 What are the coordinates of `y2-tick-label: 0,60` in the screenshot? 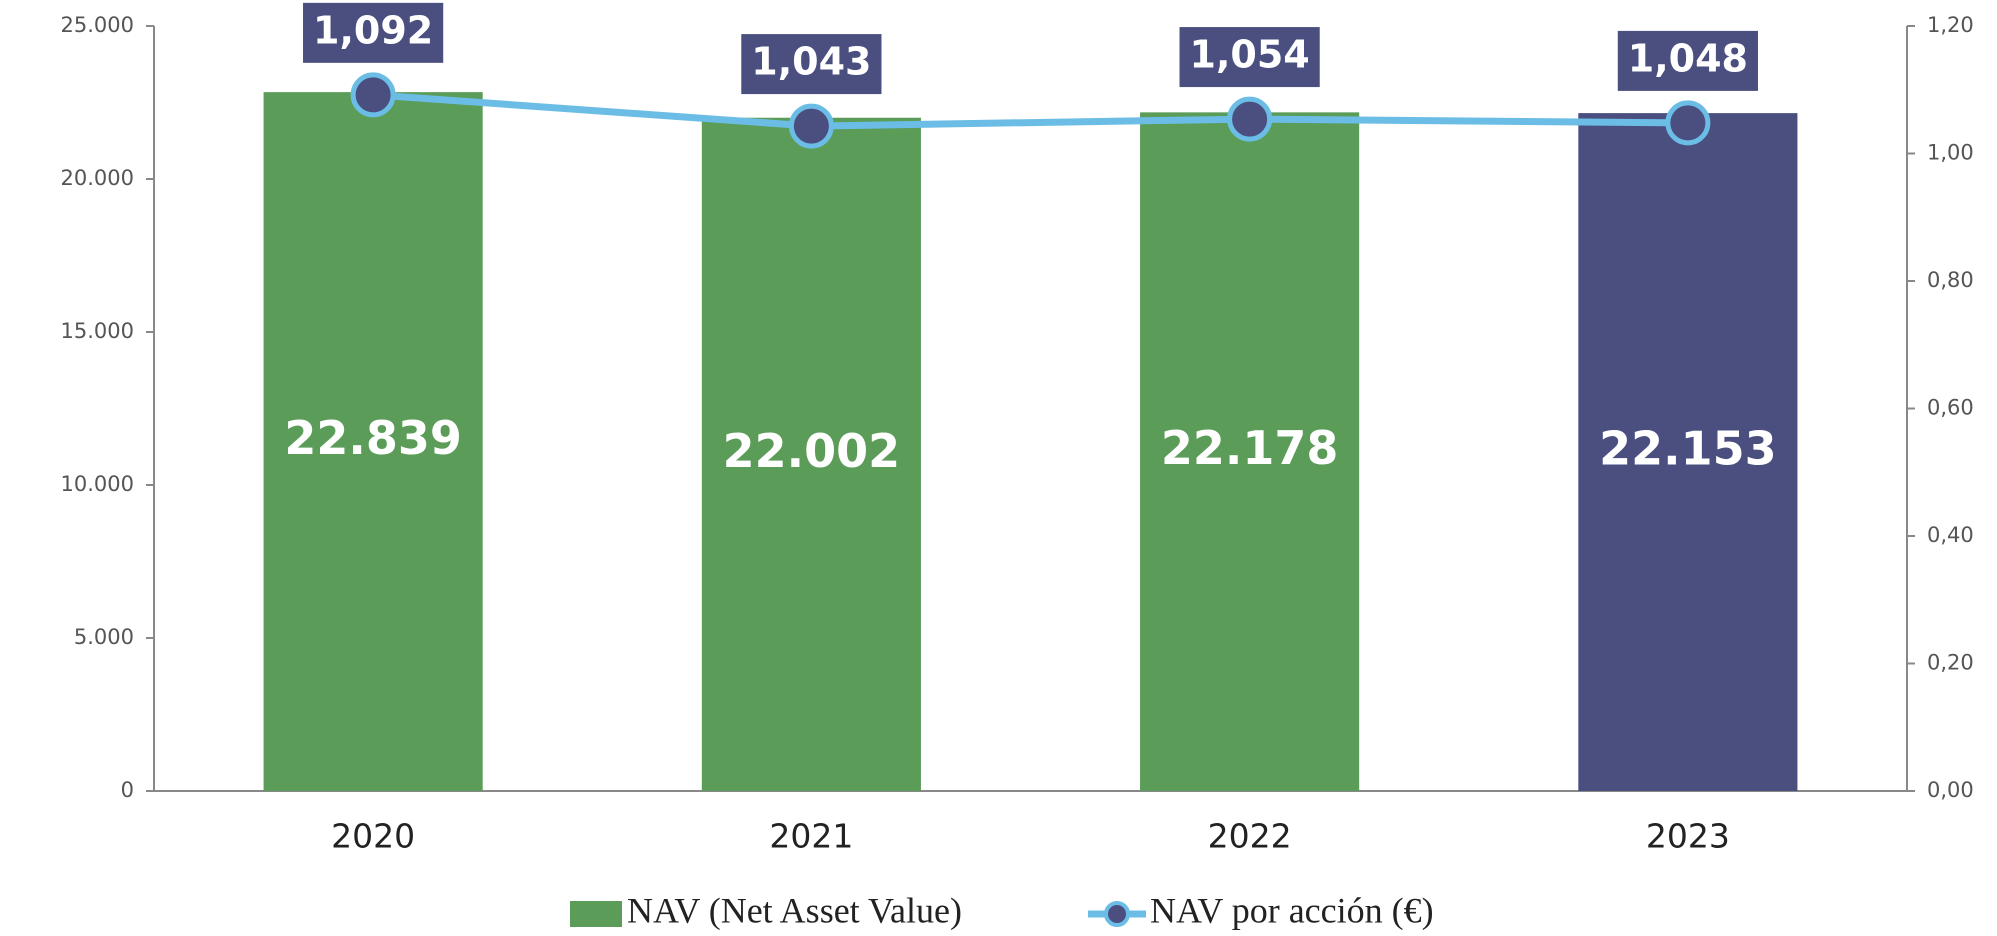 It's located at (1950, 408).